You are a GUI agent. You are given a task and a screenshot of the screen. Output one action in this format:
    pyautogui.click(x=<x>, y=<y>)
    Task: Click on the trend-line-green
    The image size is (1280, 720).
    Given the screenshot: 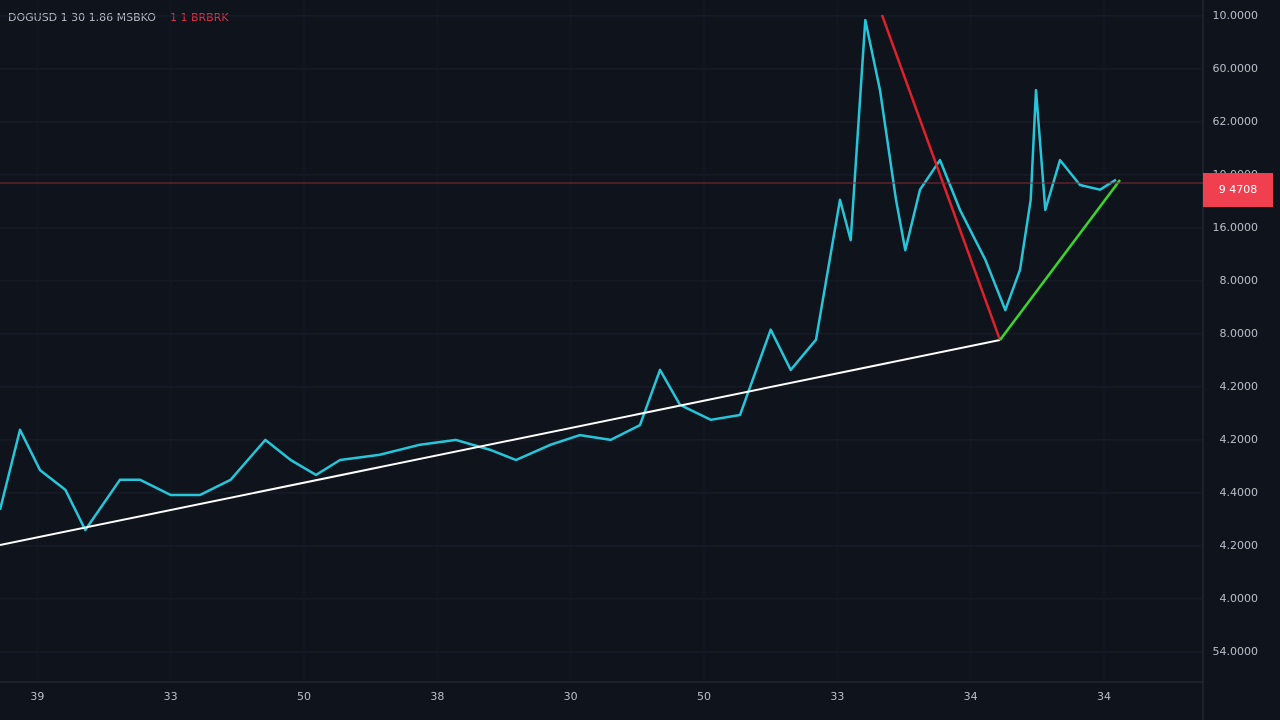 What is the action you would take?
    pyautogui.click(x=1060, y=260)
    